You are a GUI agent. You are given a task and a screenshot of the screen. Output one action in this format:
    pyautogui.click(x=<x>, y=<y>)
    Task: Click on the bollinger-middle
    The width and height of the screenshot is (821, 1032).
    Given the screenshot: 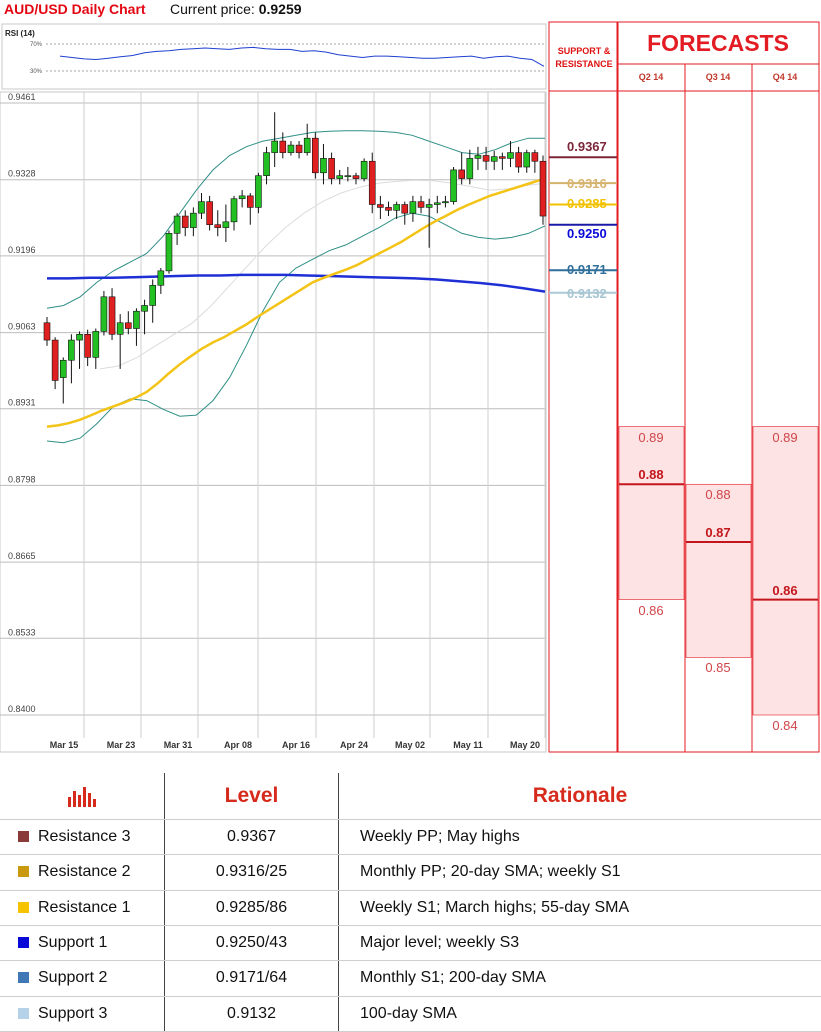 What is the action you would take?
    pyautogui.click(x=322, y=274)
    